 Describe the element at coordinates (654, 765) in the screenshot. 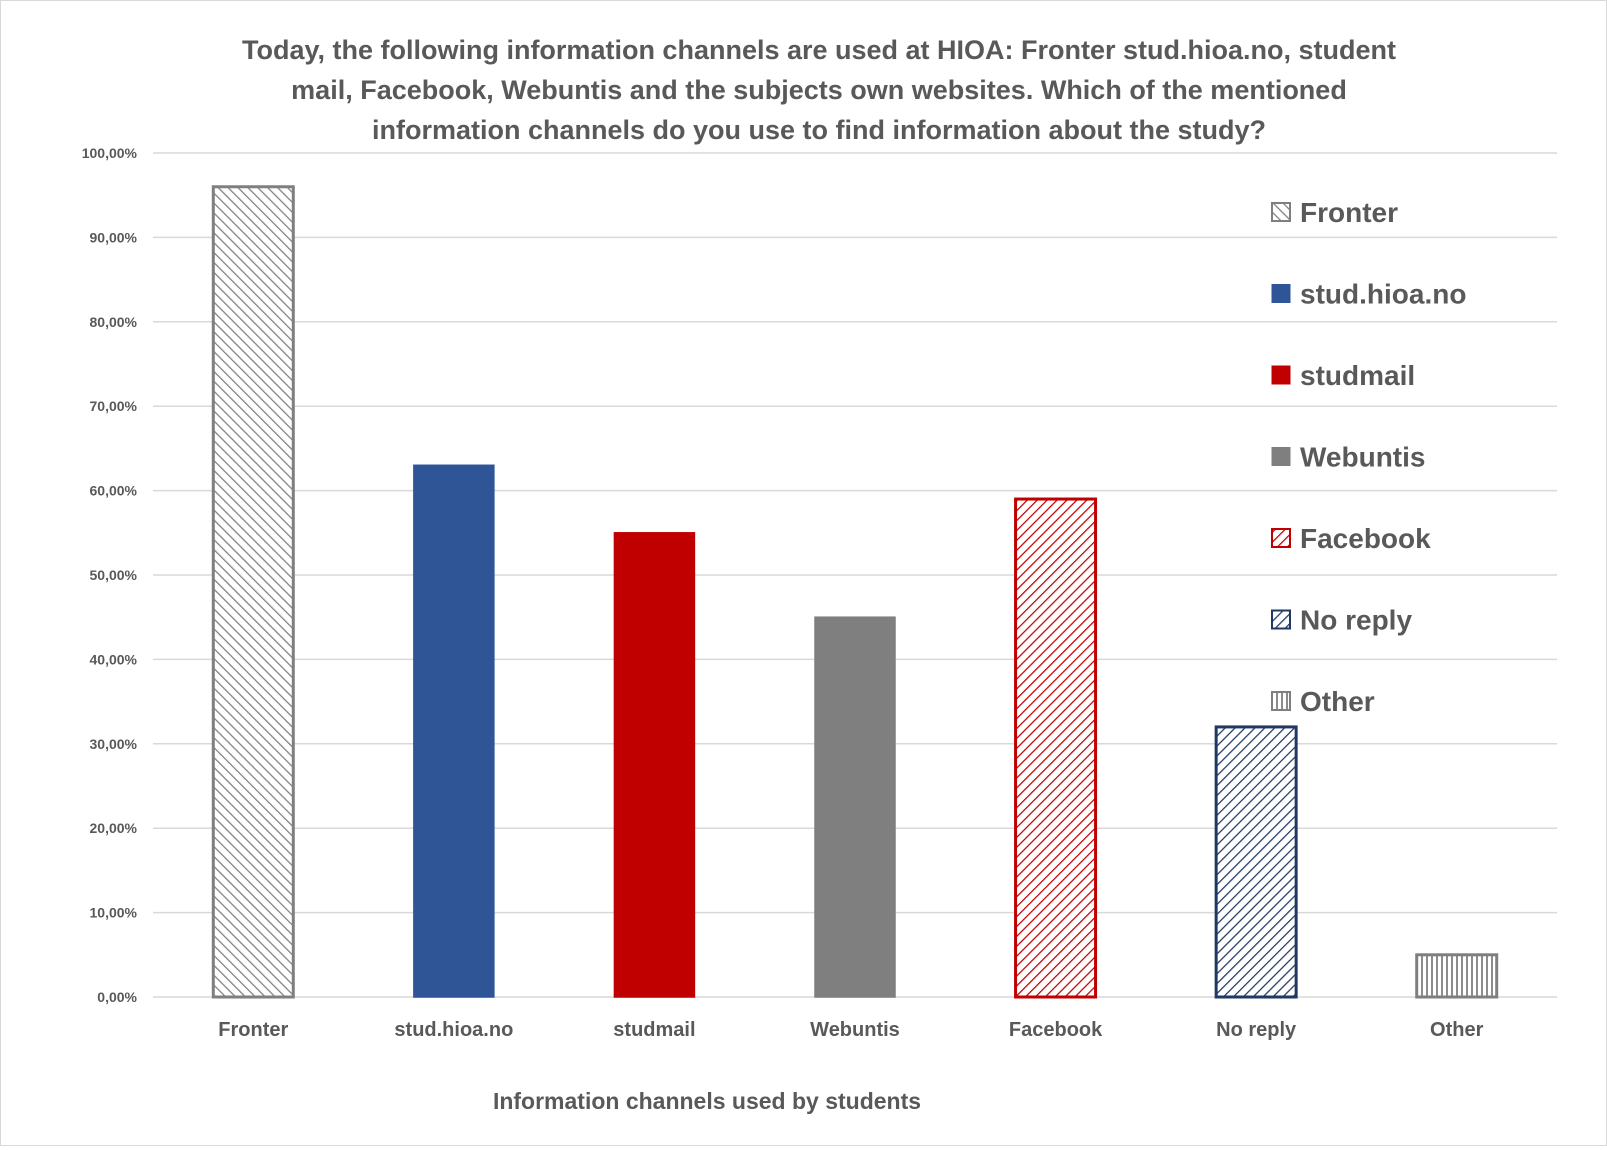

I see `bar-studmail` at that location.